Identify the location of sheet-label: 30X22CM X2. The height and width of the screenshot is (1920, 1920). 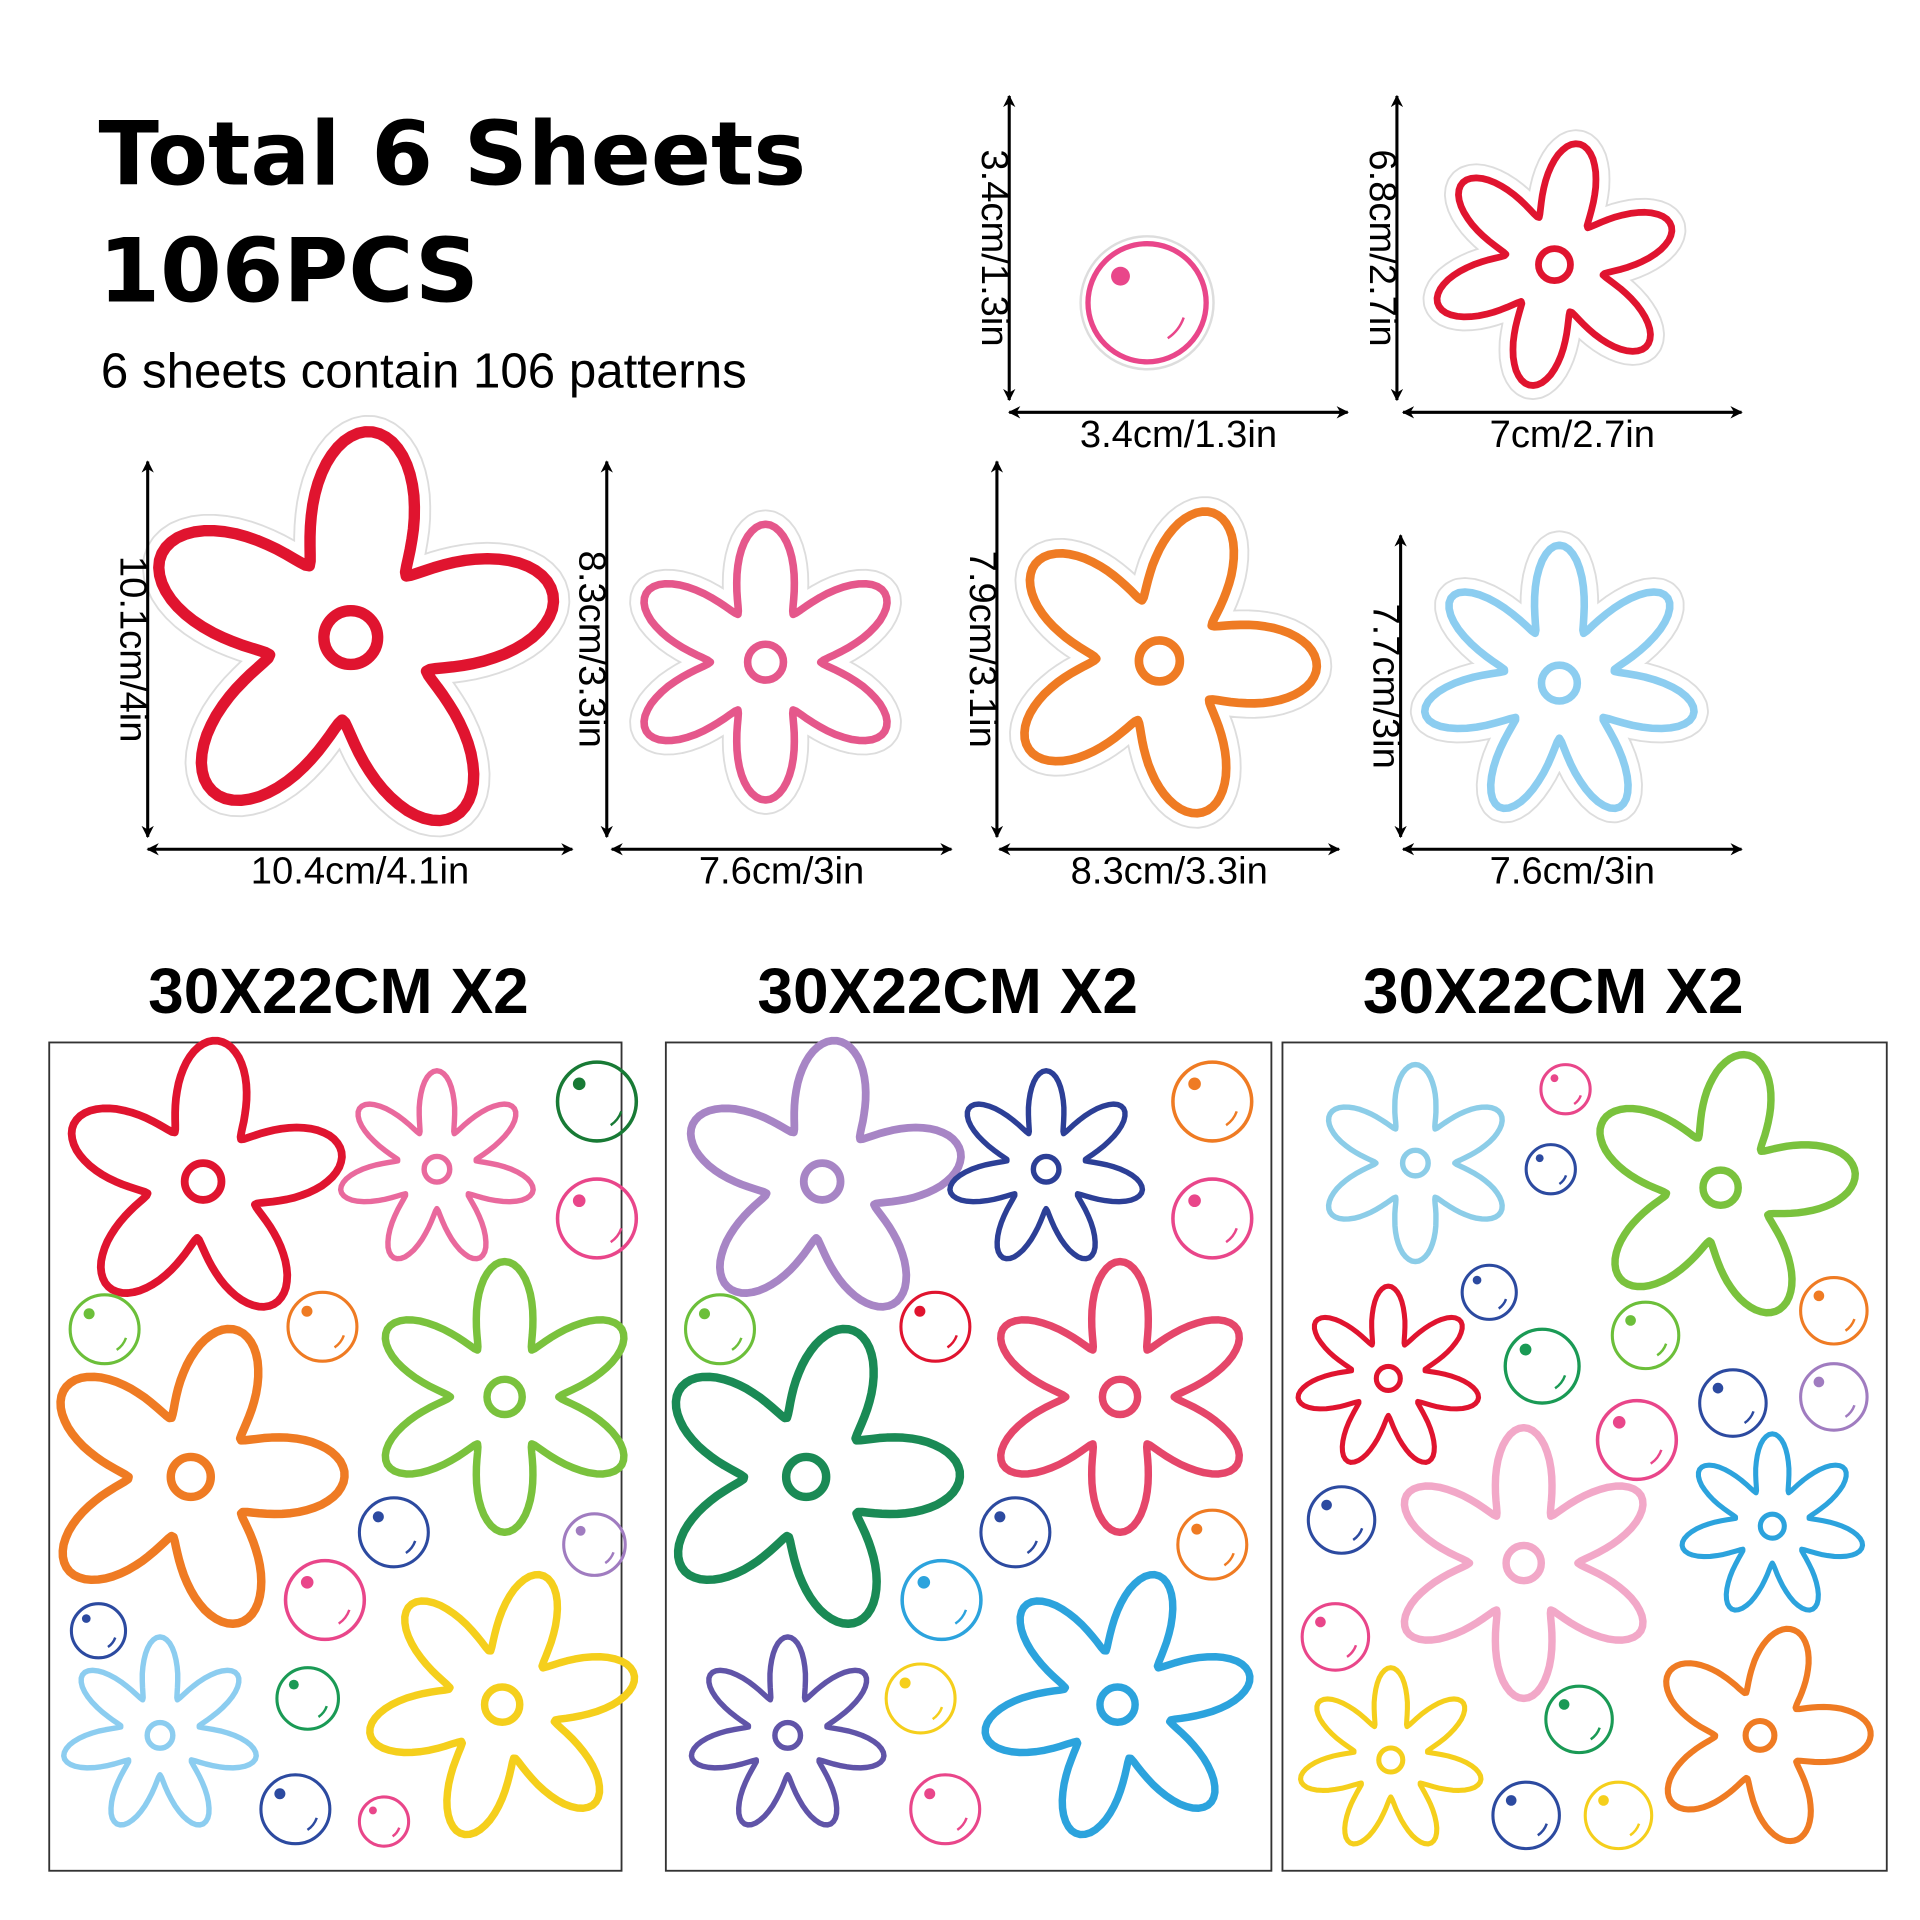
(947, 991).